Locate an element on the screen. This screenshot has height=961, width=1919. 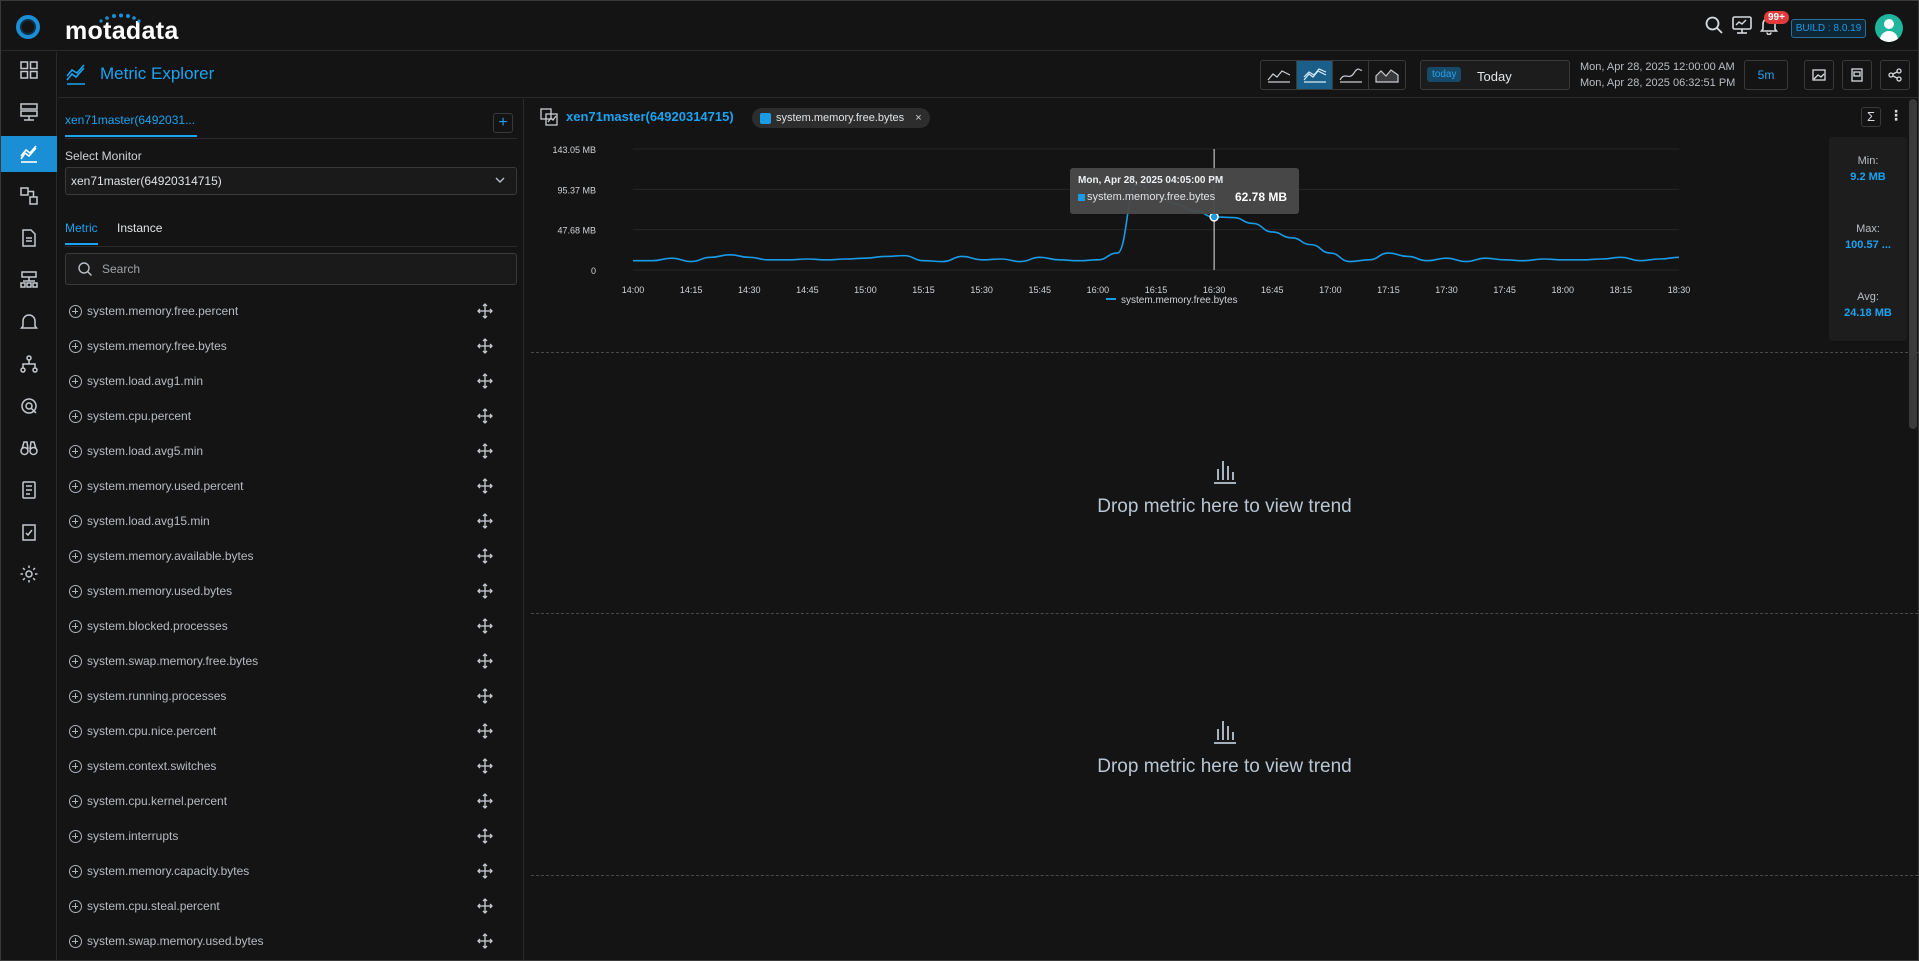
metric-list-item: system.running.processes is located at coordinates (291, 697).